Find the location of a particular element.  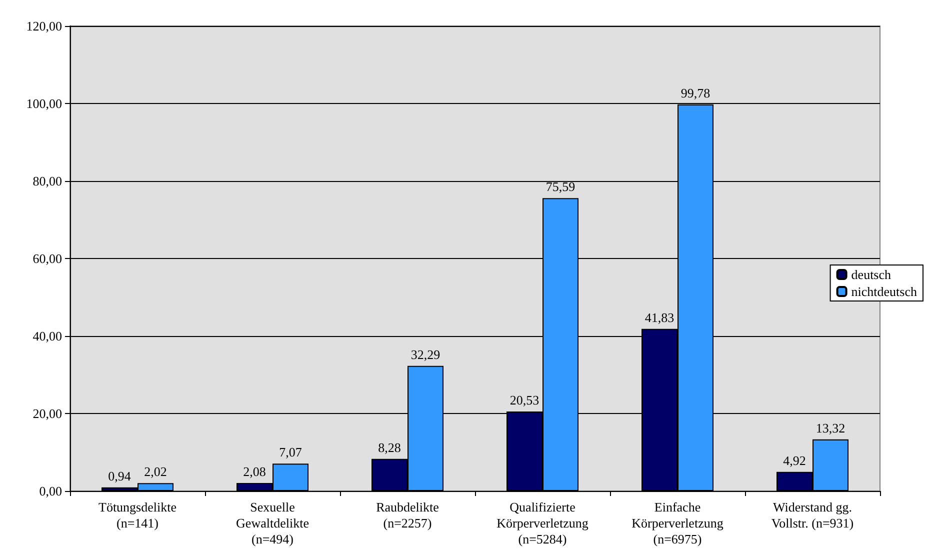

x-tick-label: Tötungsdelikte (n=141) is located at coordinates (137, 515).